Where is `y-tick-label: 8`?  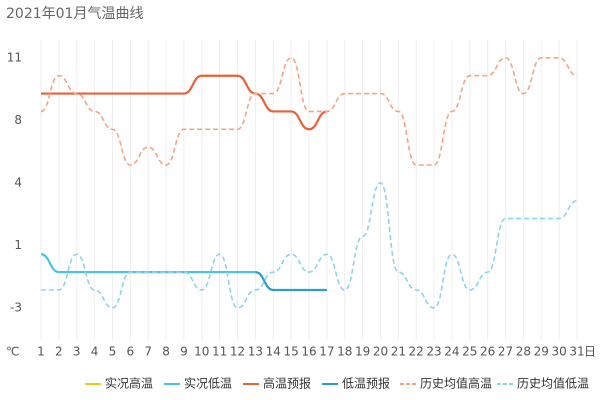 y-tick-label: 8 is located at coordinates (18, 120).